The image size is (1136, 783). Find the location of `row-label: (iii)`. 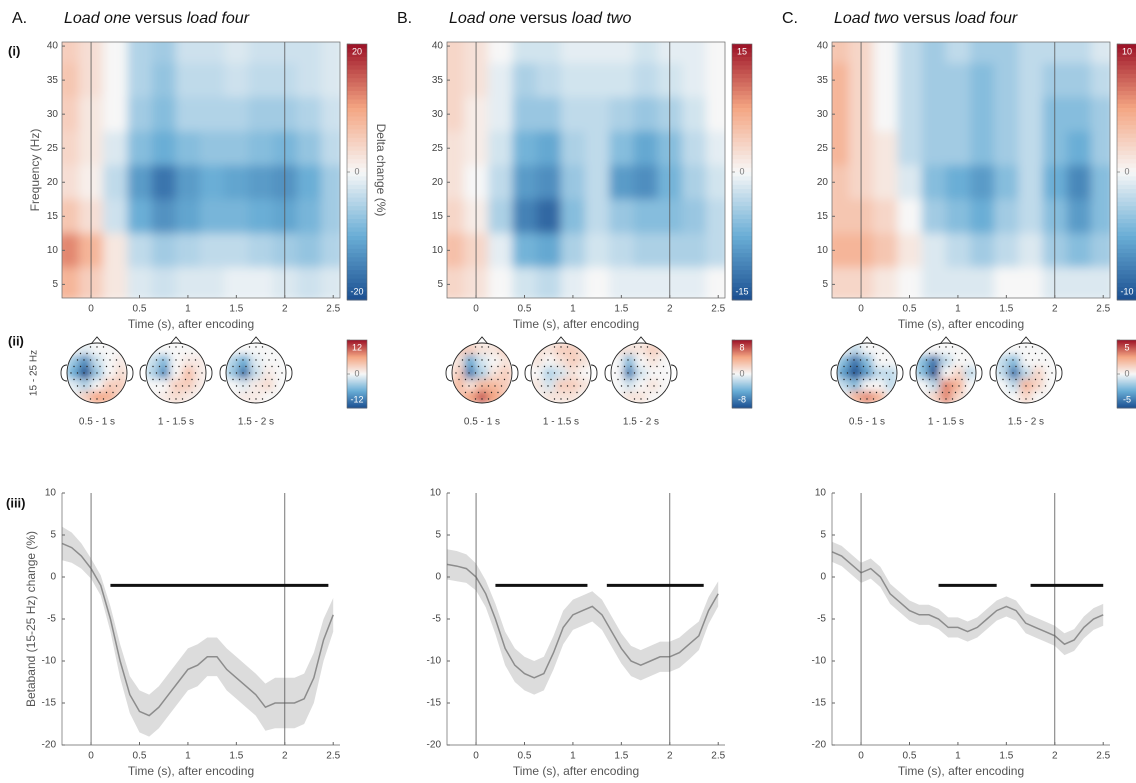

row-label: (iii) is located at coordinates (16, 502).